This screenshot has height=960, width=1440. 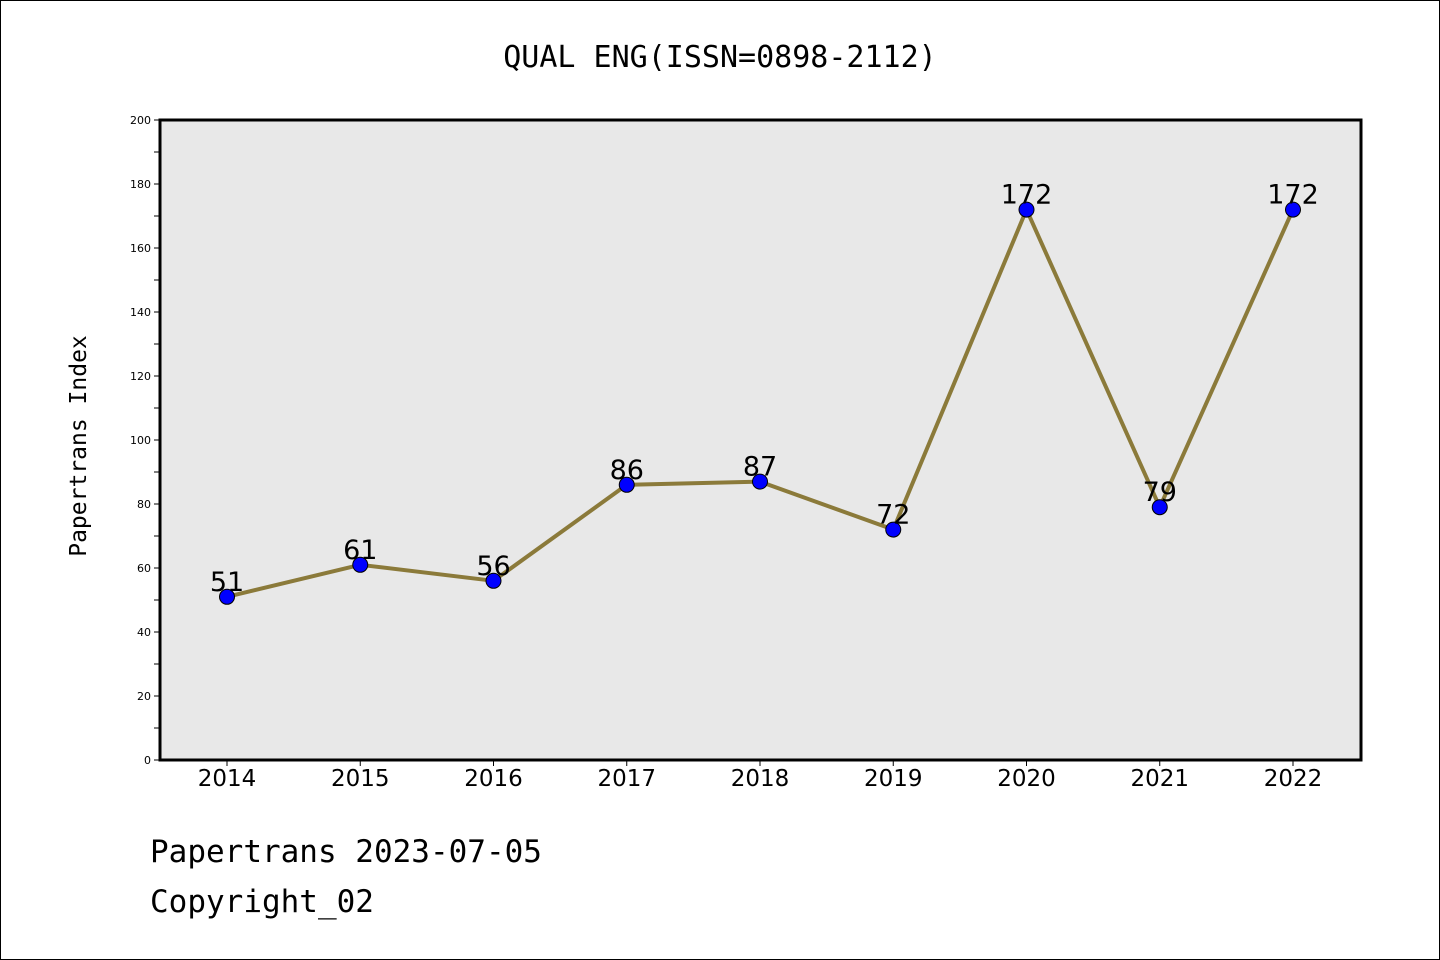 What do you see at coordinates (1293, 779) in the screenshot?
I see `x-tick-label: 2022` at bounding box center [1293, 779].